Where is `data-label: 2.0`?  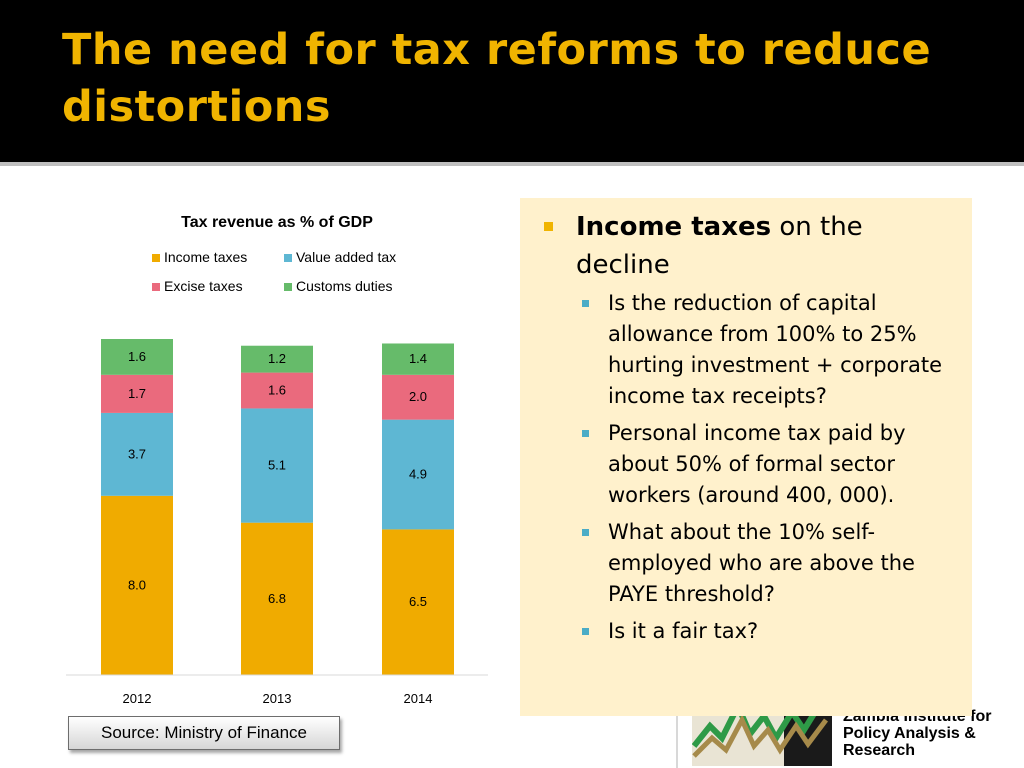 data-label: 2.0 is located at coordinates (418, 396).